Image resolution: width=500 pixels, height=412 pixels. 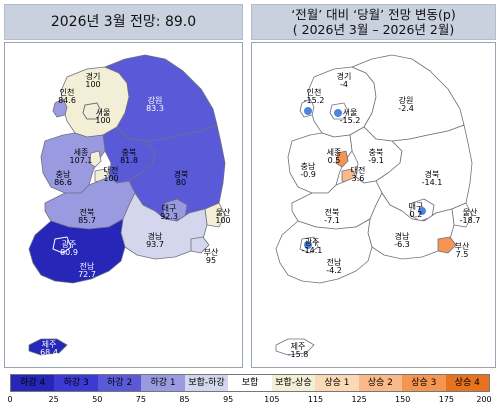 I want to click on region-busan-change, so click(x=447, y=245).